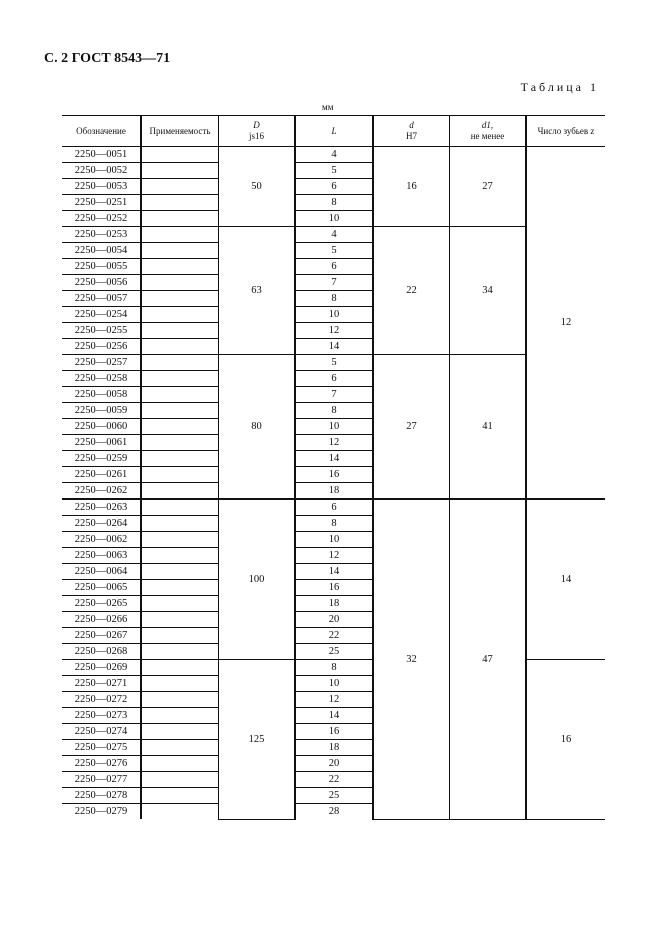  What do you see at coordinates (101, 314) in the screenshot?
I see `designation-cell: 2250—0254` at bounding box center [101, 314].